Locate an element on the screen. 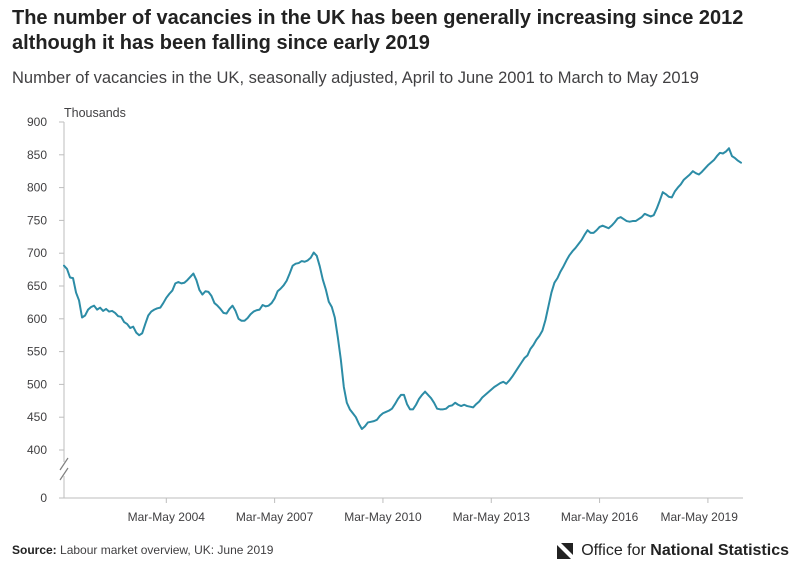 This screenshot has width=803, height=572. x-tick-label: Mar-May 2010 is located at coordinates (383, 517).